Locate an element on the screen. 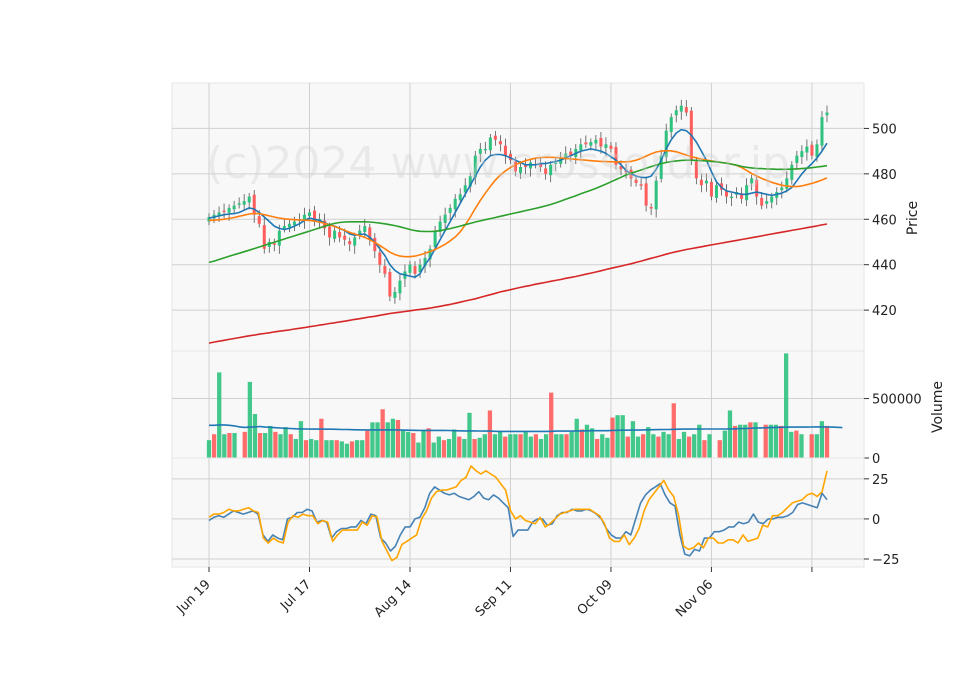  volume-panel: 0 500000 is located at coordinates (546, 408).